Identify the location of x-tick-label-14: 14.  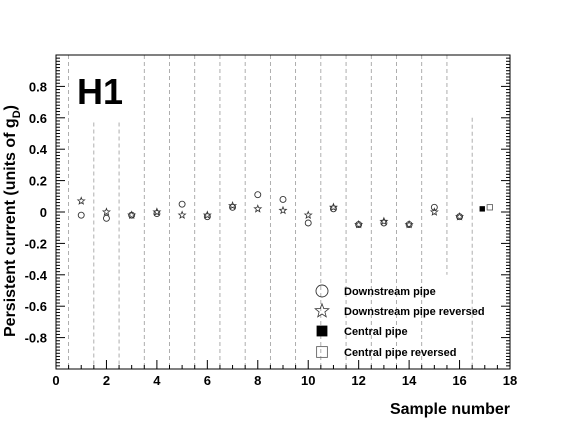
(409, 380).